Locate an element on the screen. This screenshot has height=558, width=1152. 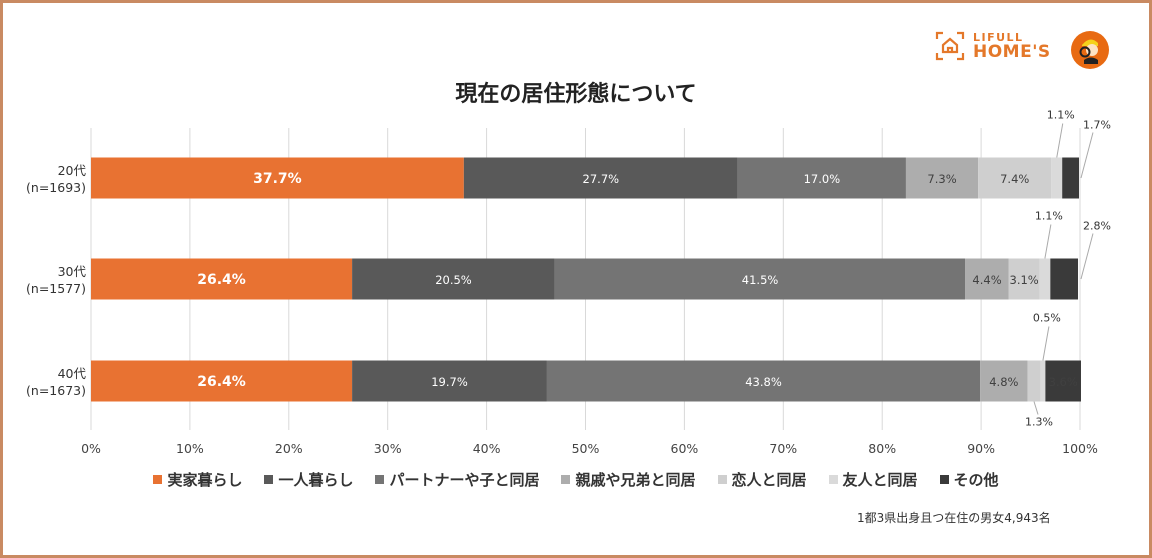
mascot-icon is located at coordinates (1090, 50).